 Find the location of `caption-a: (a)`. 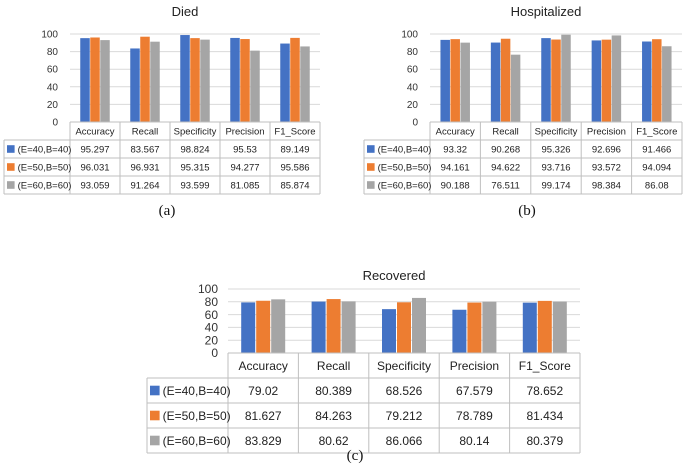

caption-a: (a) is located at coordinates (167, 211).